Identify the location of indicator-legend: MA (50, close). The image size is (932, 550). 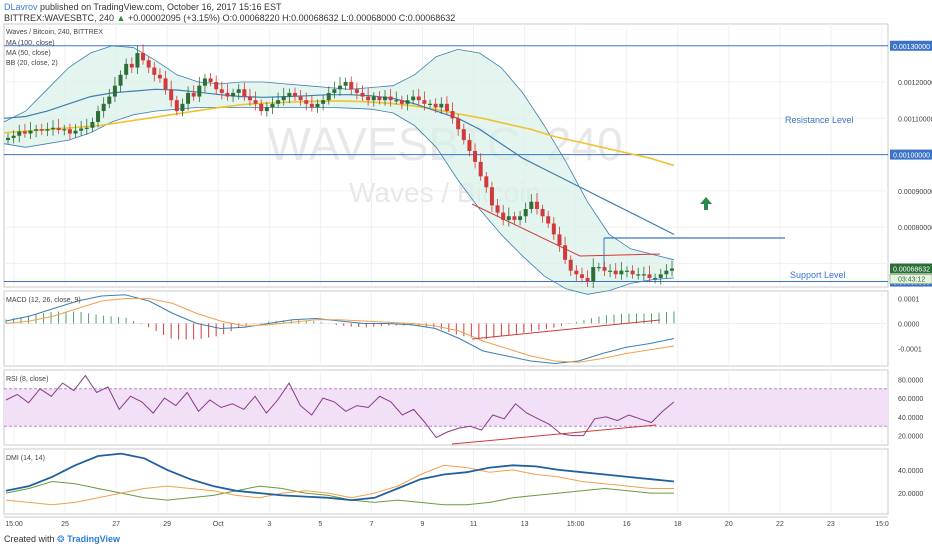
(28, 53).